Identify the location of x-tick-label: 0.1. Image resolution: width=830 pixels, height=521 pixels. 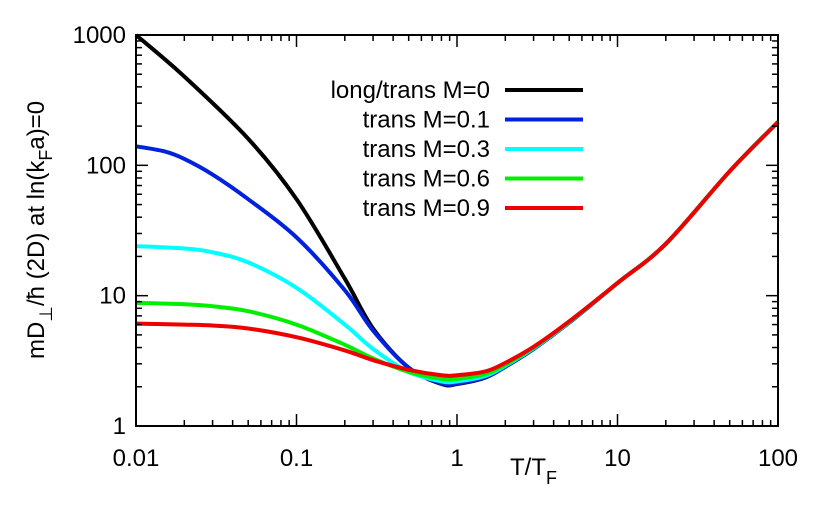
(296, 458).